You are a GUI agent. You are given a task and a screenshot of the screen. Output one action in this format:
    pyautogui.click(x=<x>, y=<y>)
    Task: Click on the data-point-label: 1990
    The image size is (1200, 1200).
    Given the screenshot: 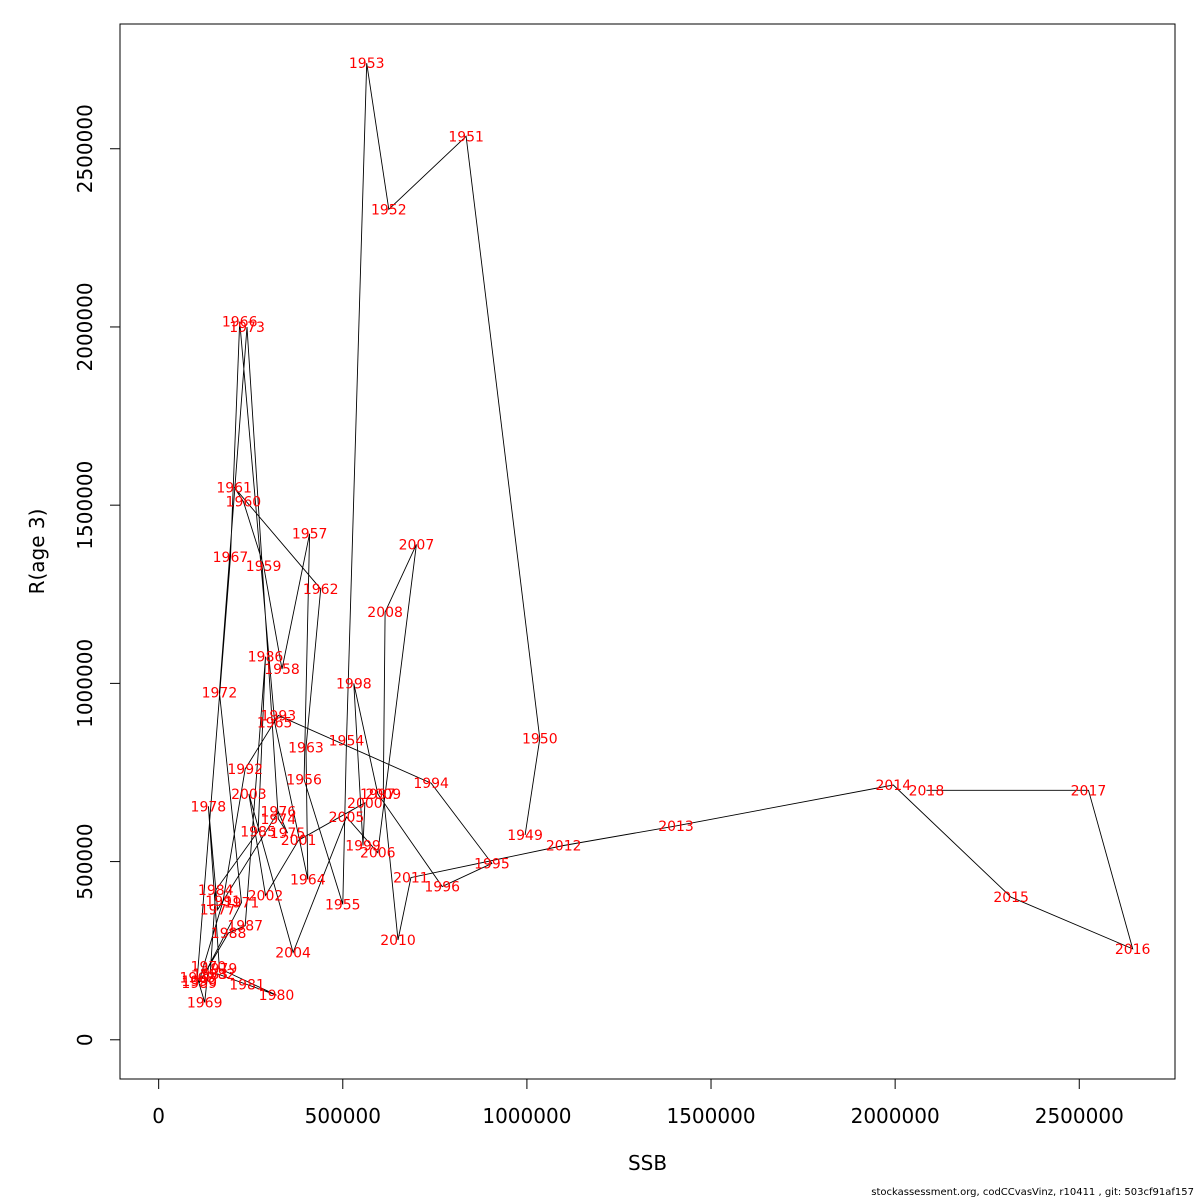 What is the action you would take?
    pyautogui.click(x=199, y=982)
    